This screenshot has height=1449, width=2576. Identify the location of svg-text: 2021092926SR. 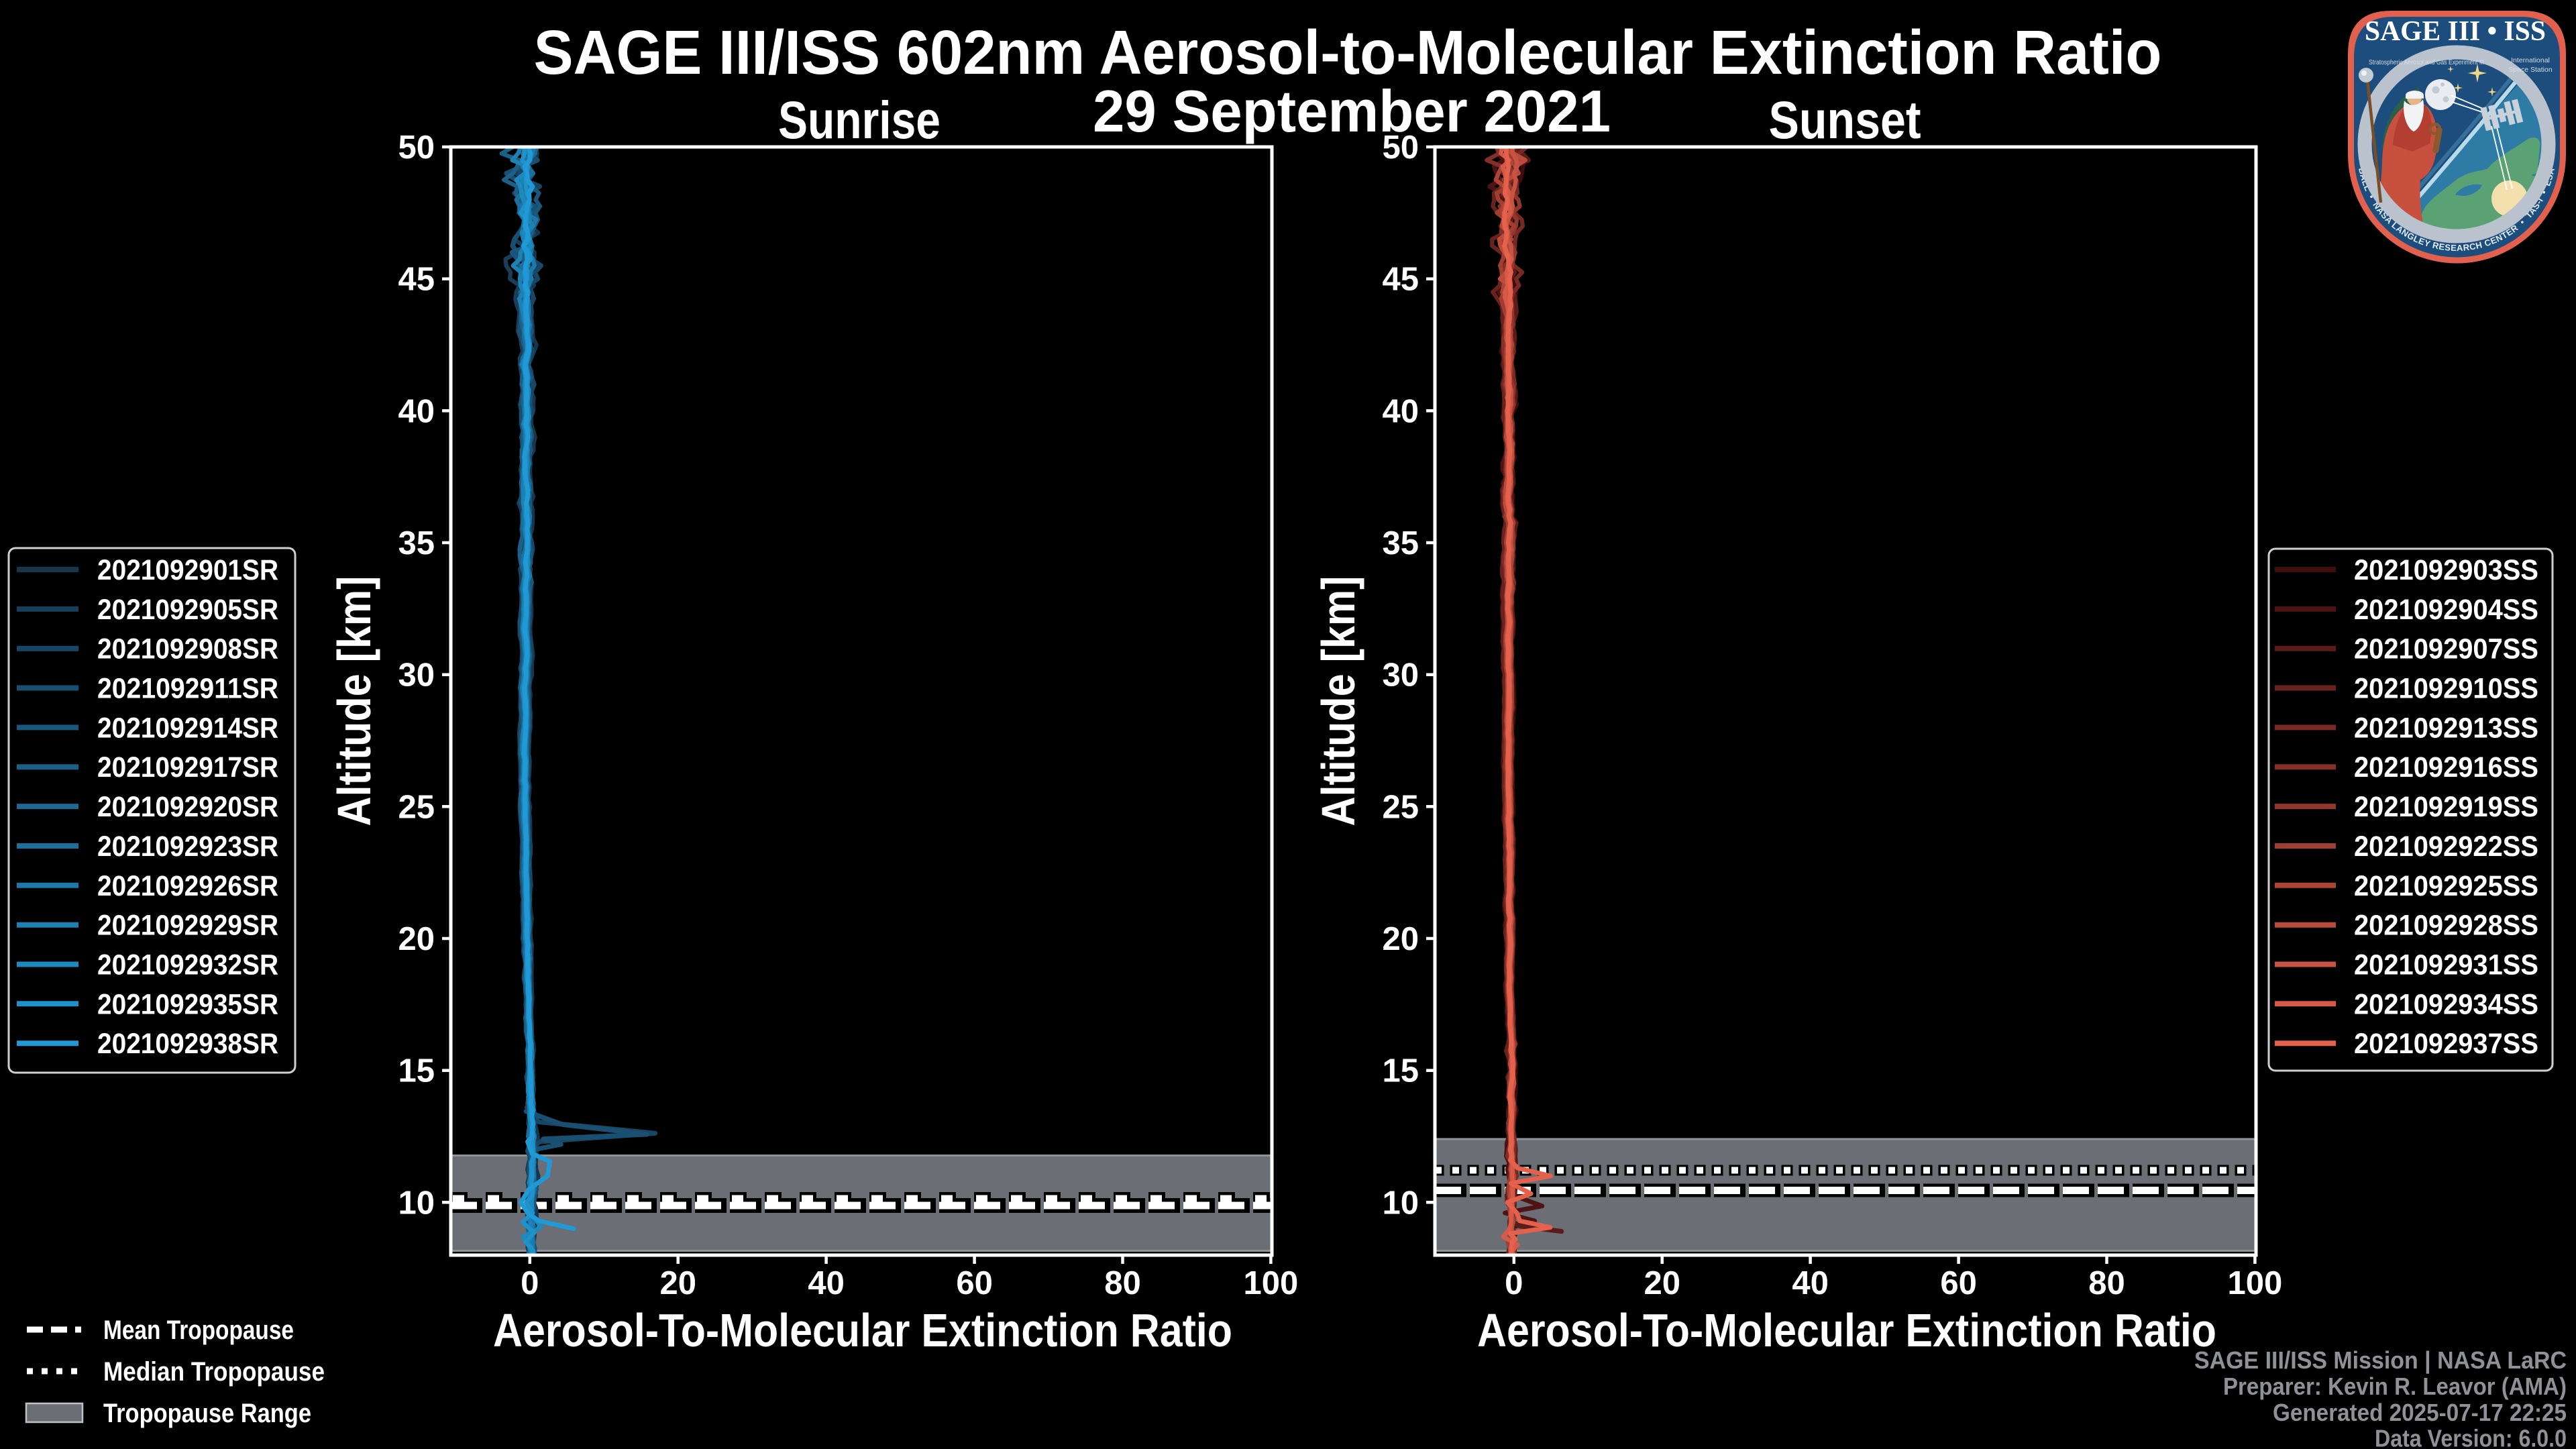
(187, 886).